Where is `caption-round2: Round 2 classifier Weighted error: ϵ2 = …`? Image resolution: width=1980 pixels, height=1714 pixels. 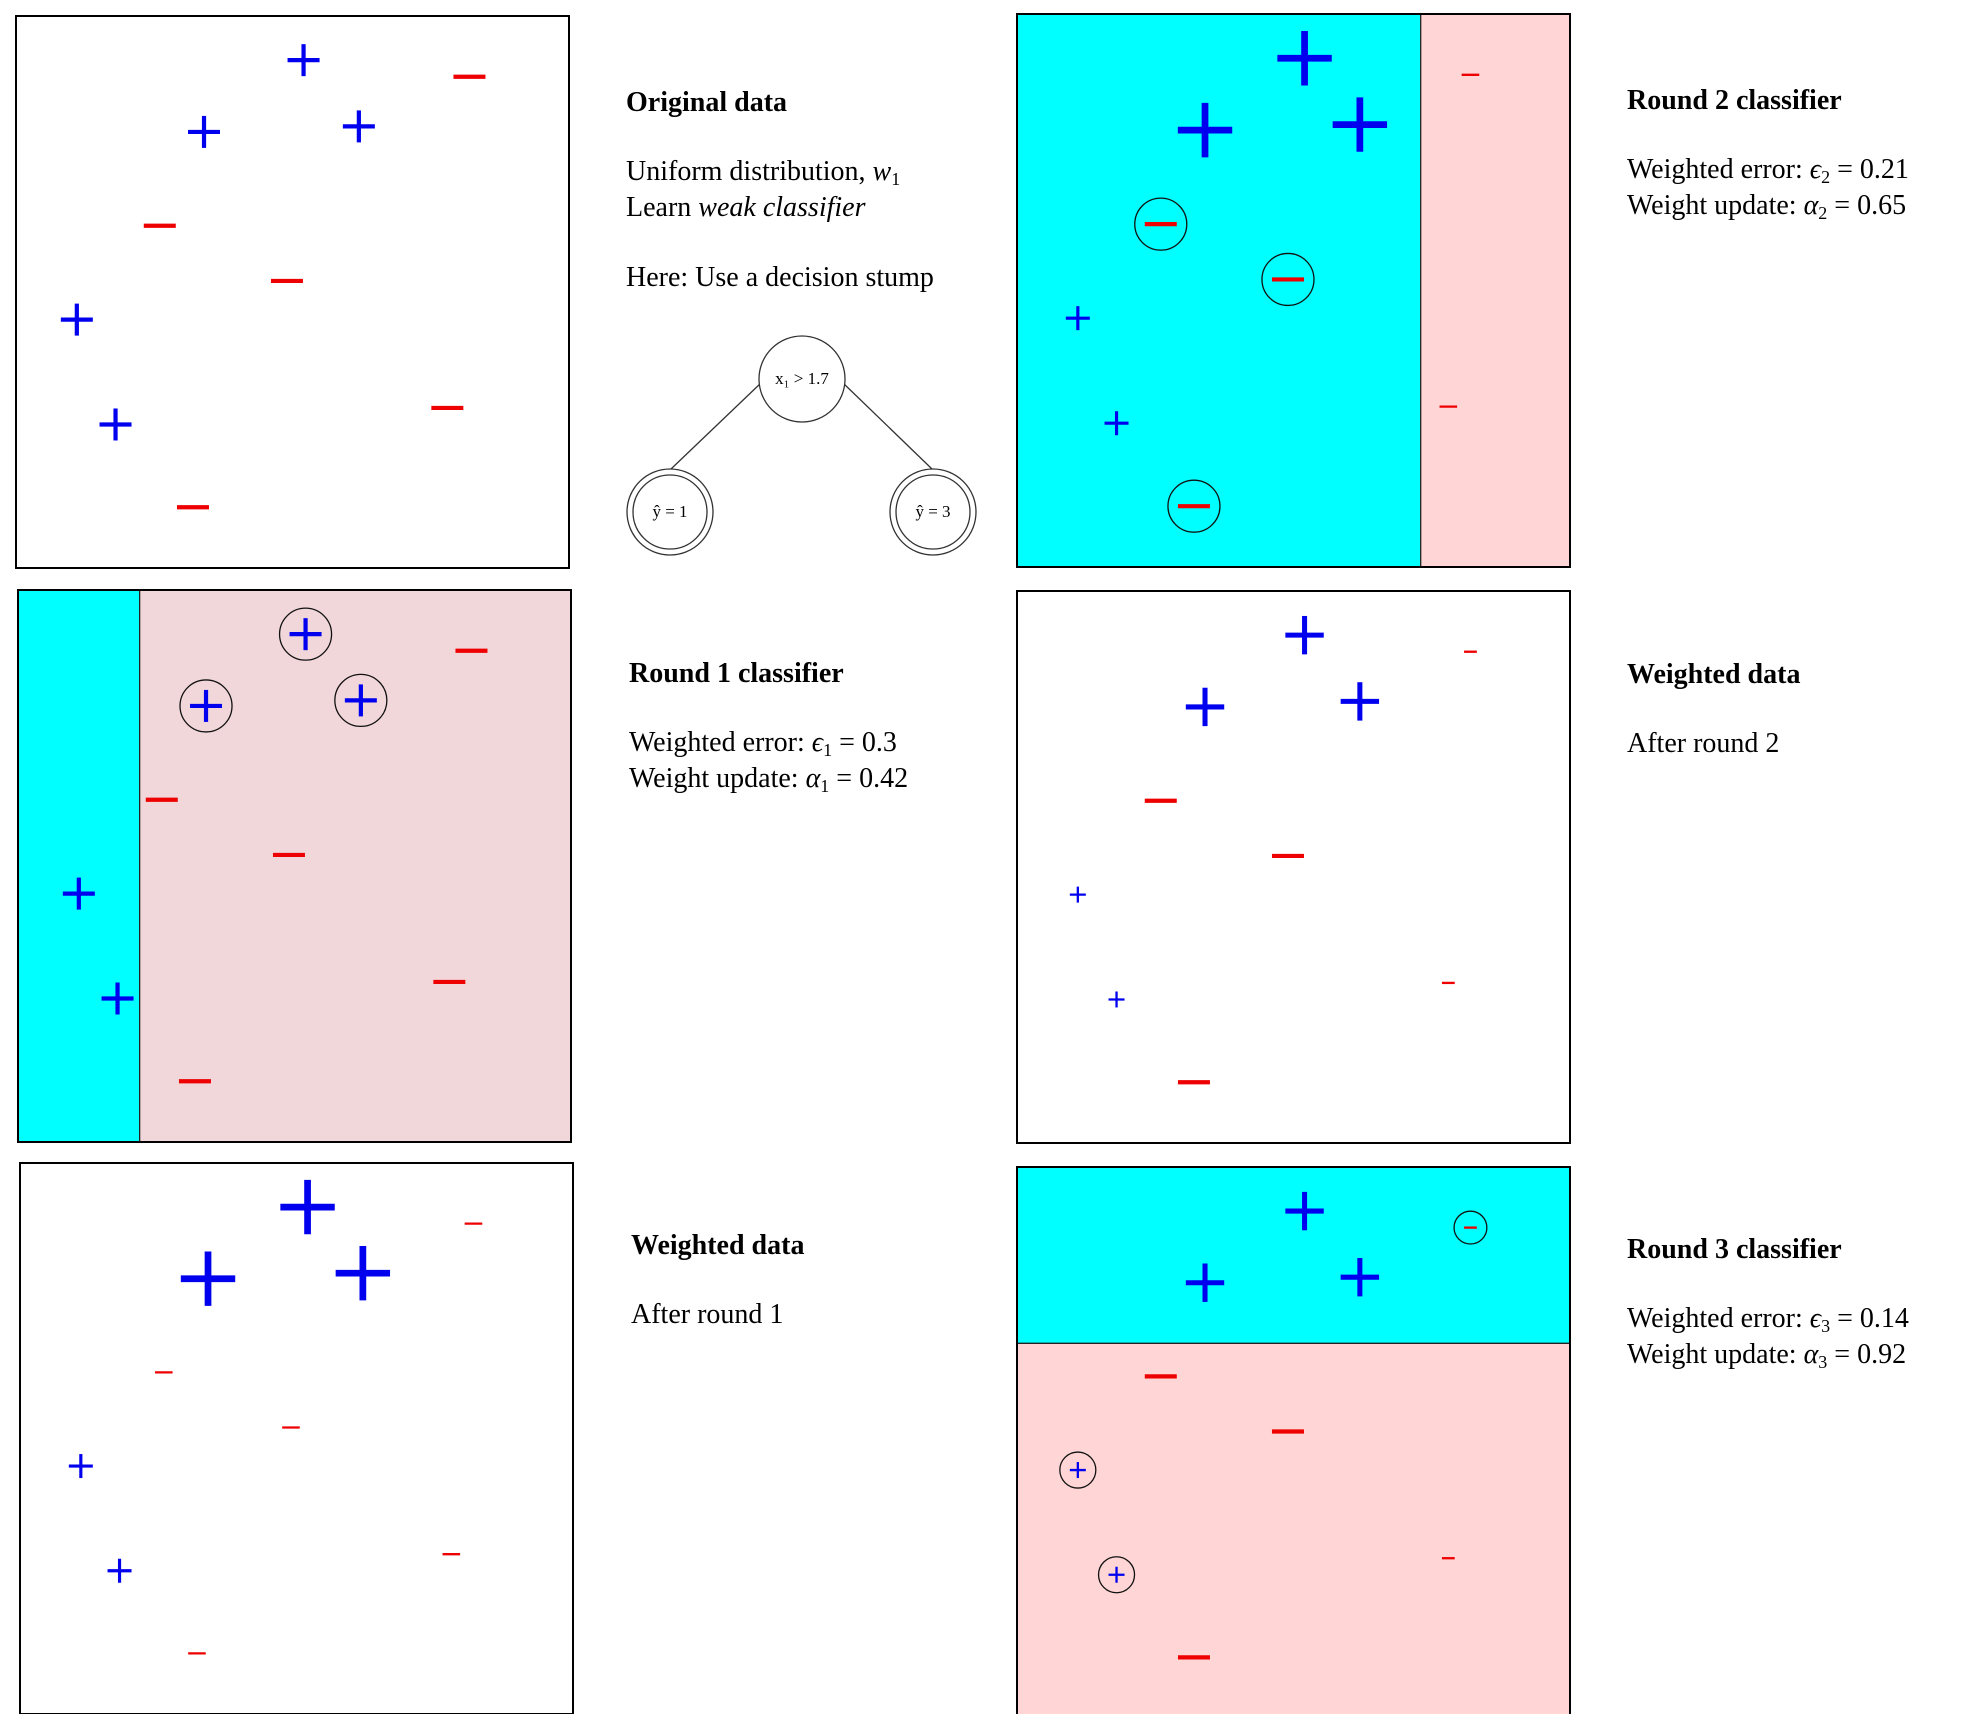 caption-round2: Round 2 classifier Weighted error: ϵ2 = … is located at coordinates (1768, 154).